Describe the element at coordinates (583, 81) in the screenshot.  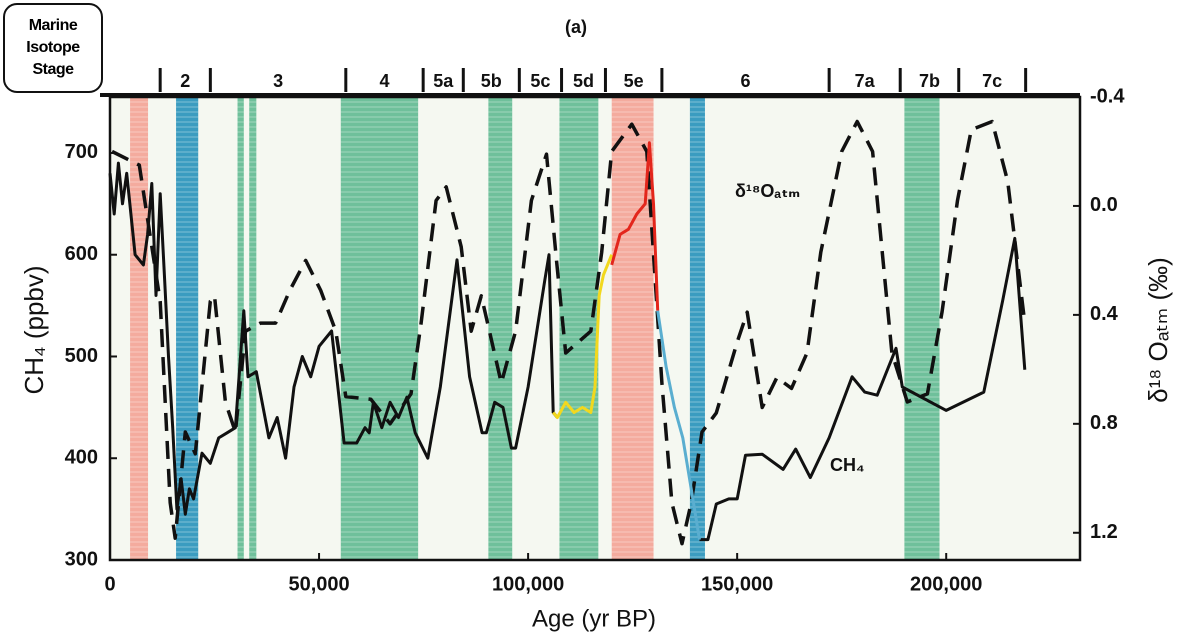
I see `stage-name: 5d` at that location.